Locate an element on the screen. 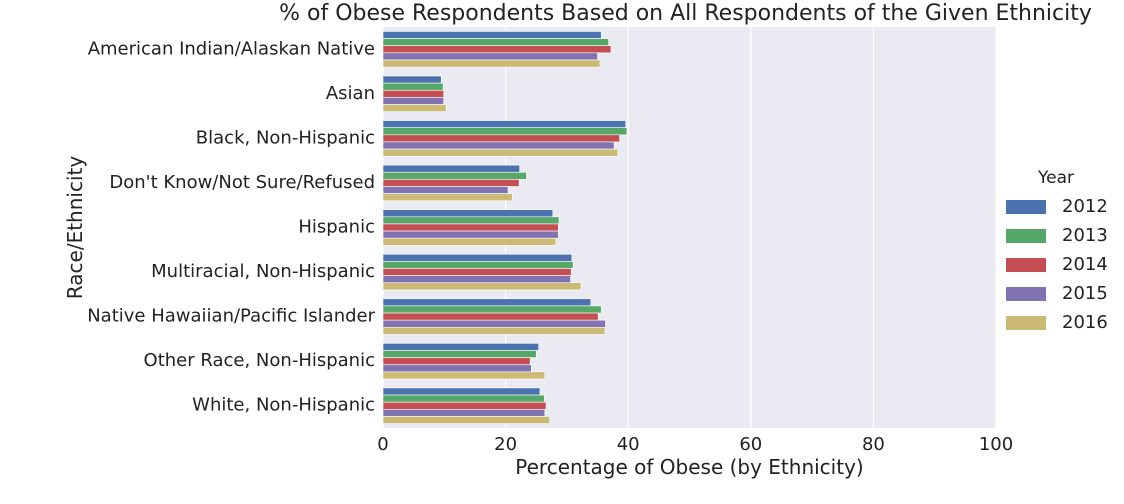 The height and width of the screenshot is (504, 1124). legend-title: Year is located at coordinates (1055, 178).